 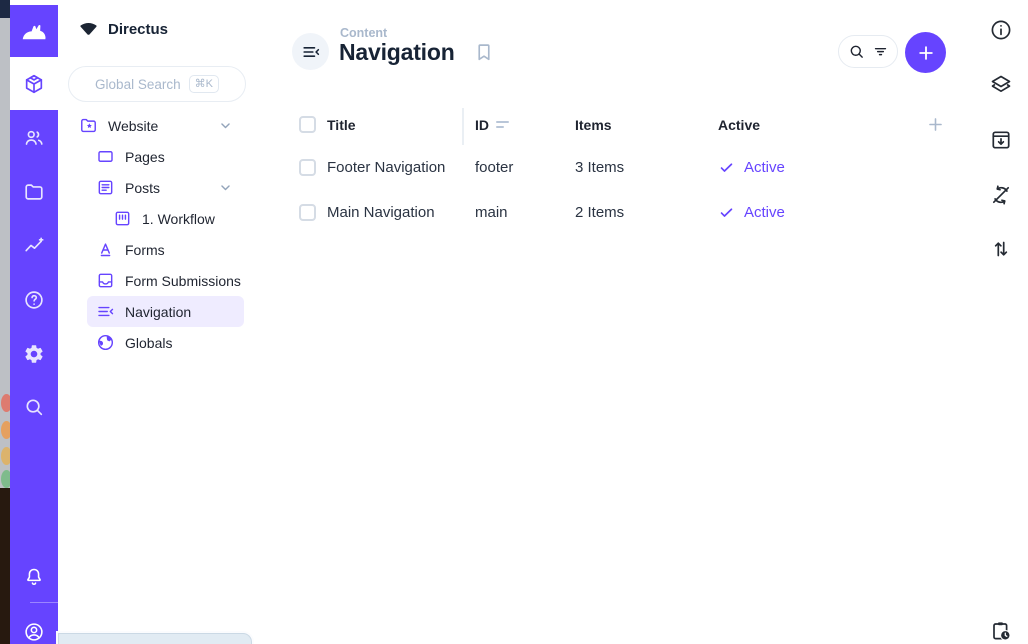 What do you see at coordinates (880, 51) in the screenshot?
I see `filter-icon` at bounding box center [880, 51].